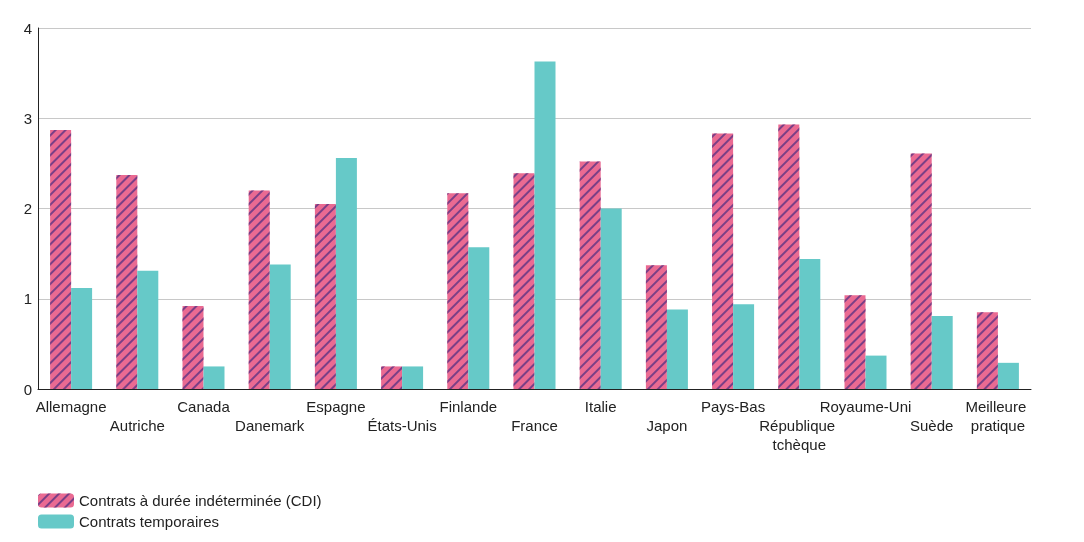 This screenshot has width=1084, height=542. Describe the element at coordinates (27, 28) in the screenshot. I see `y-tick-label: 4` at that location.